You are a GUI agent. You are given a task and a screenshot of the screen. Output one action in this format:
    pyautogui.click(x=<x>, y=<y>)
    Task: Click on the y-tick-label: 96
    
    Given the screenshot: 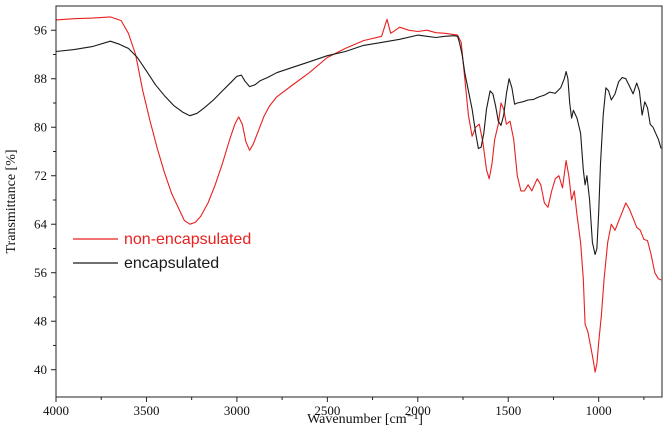 What is the action you would take?
    pyautogui.click(x=41, y=30)
    